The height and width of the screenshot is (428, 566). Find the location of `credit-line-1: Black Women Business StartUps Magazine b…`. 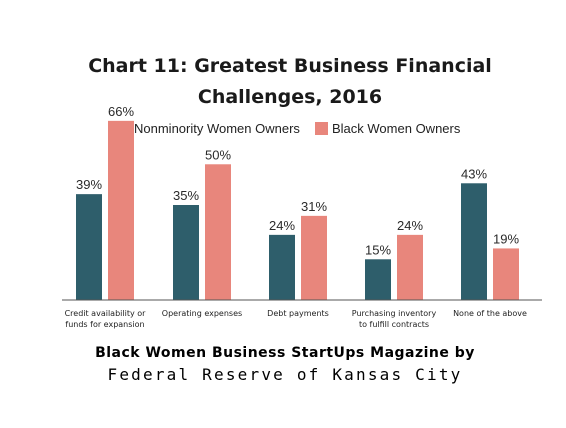

credit-line-1: Black Women Business StartUps Magazine b… is located at coordinates (285, 353).